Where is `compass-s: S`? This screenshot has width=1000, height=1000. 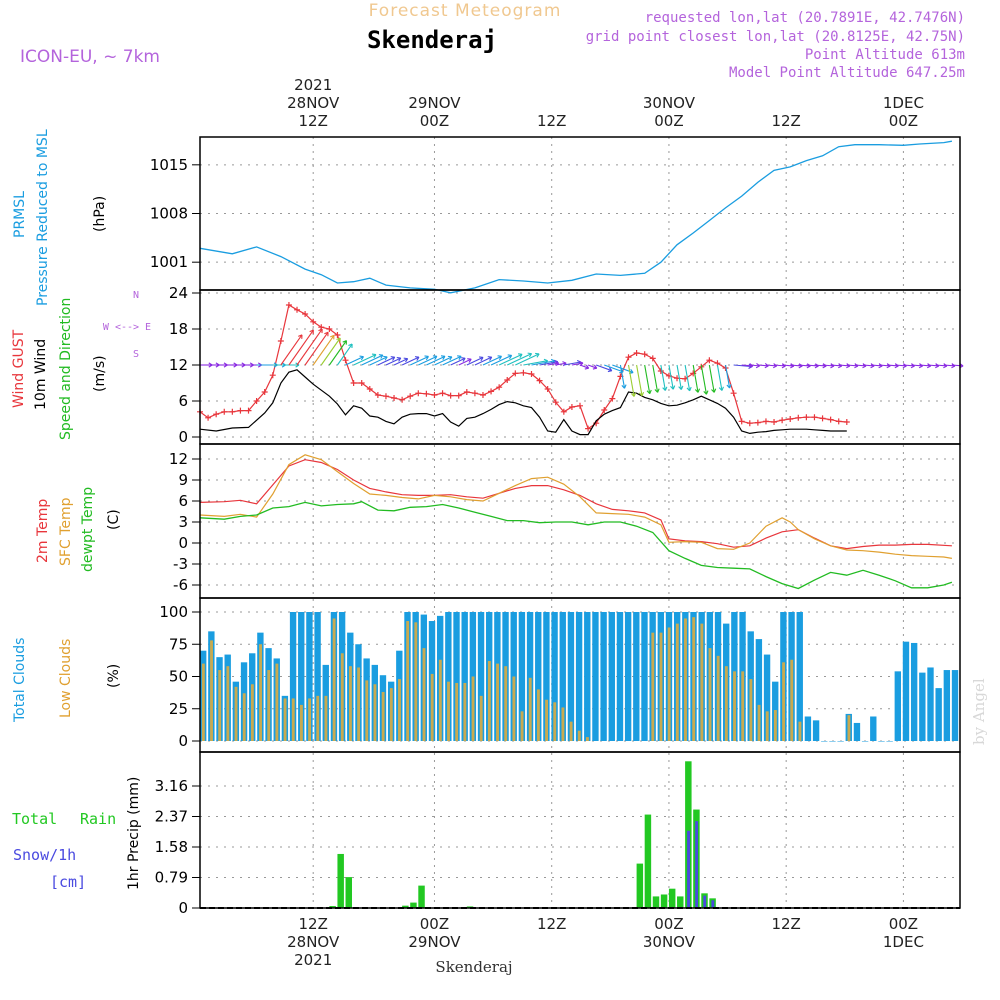 compass-s: S is located at coordinates (136, 354).